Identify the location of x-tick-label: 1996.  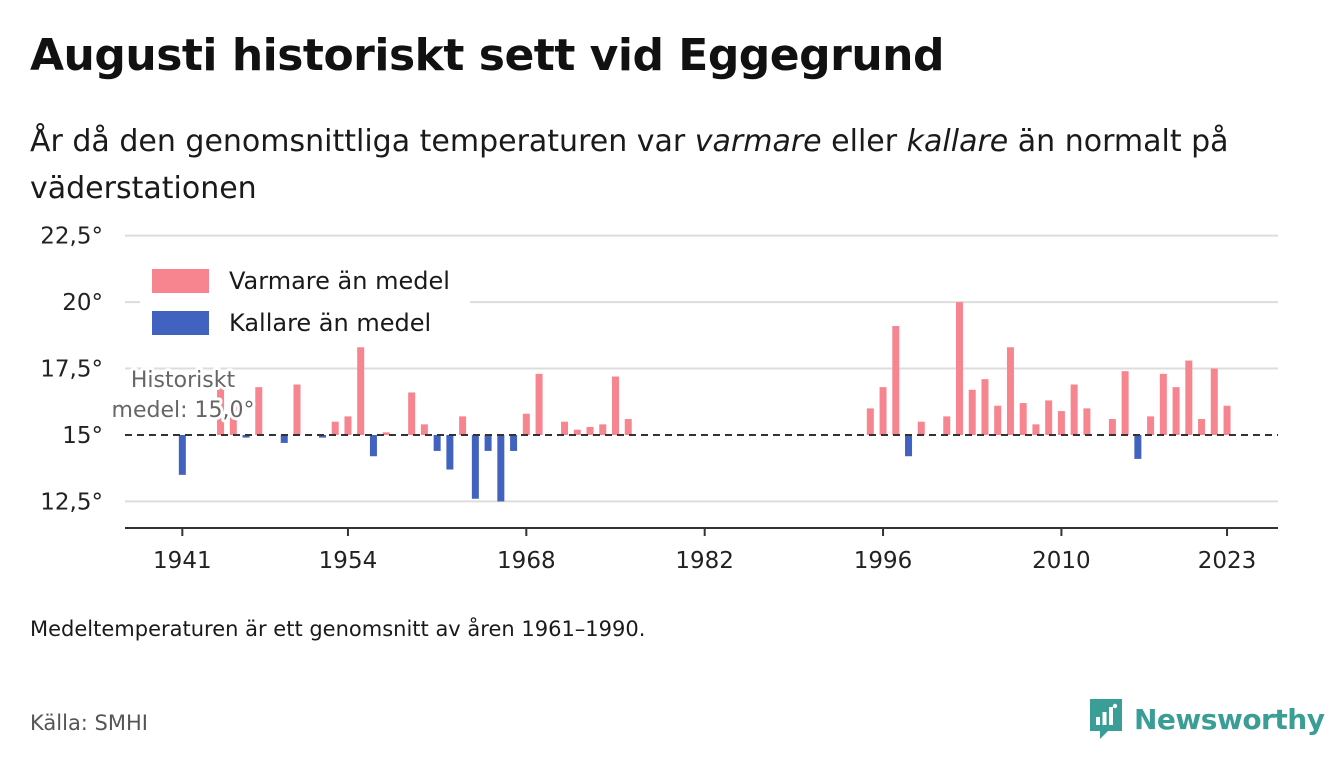
(883, 561).